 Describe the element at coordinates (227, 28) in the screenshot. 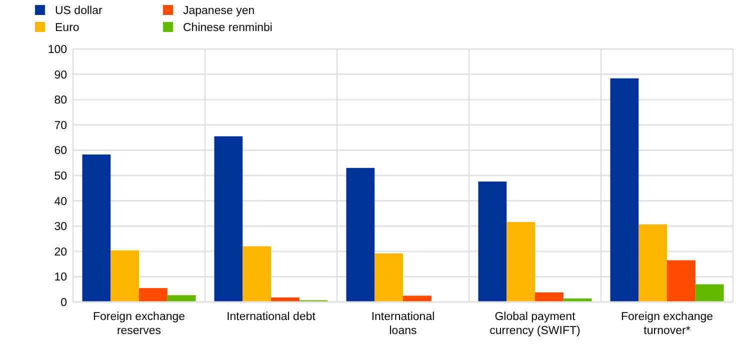

I see `legend-label: Chinese renminbi` at that location.